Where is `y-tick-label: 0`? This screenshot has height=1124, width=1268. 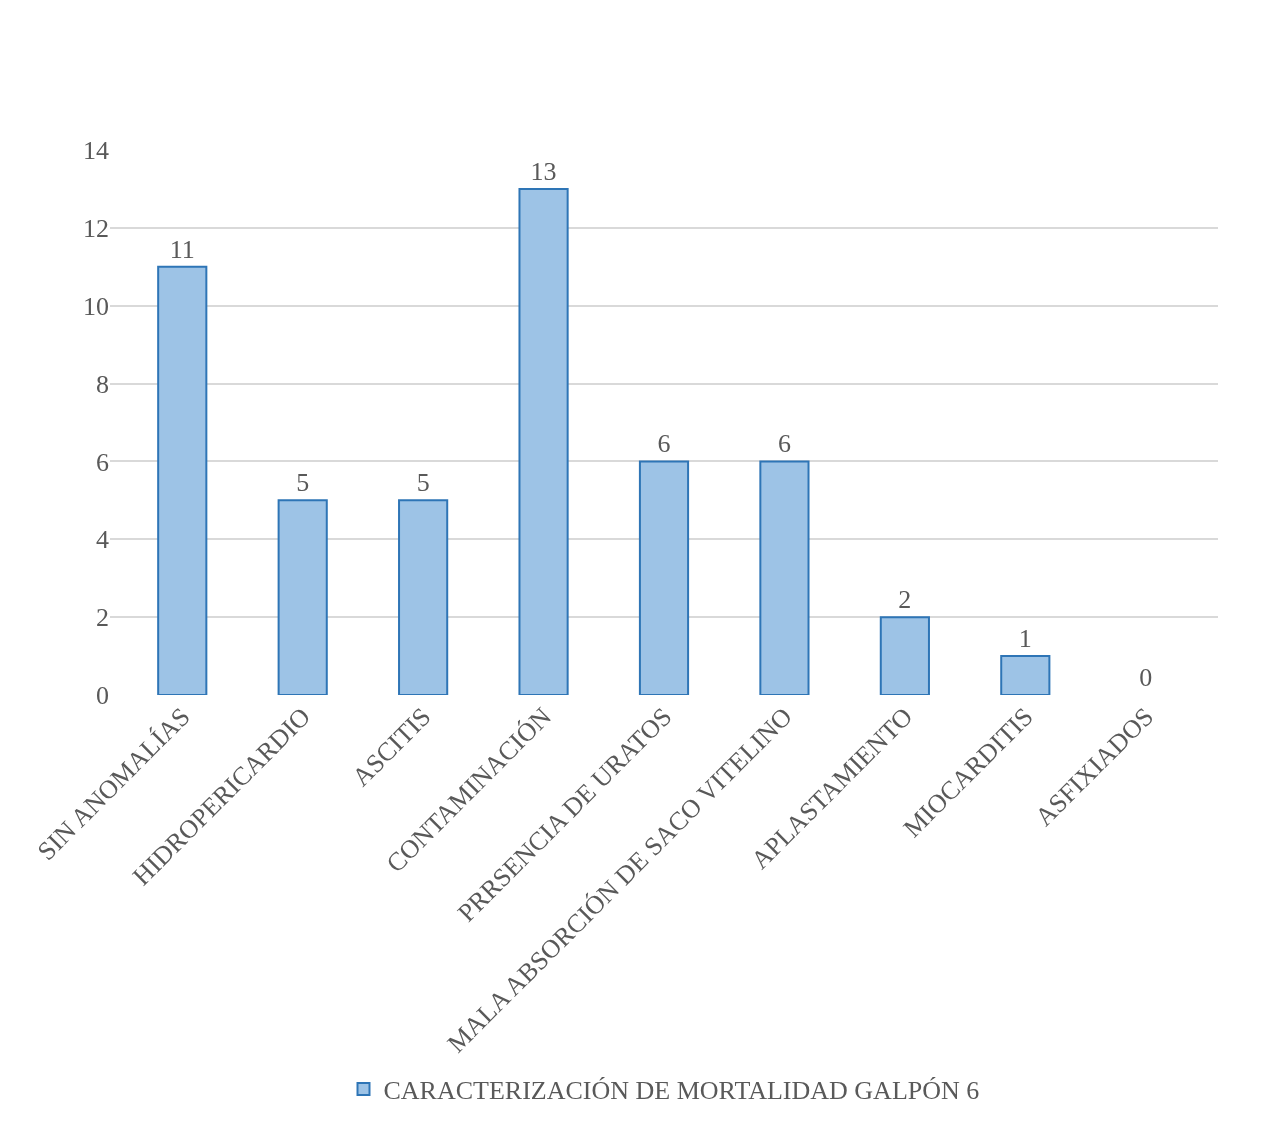
y-tick-label: 0 is located at coordinates (102, 696).